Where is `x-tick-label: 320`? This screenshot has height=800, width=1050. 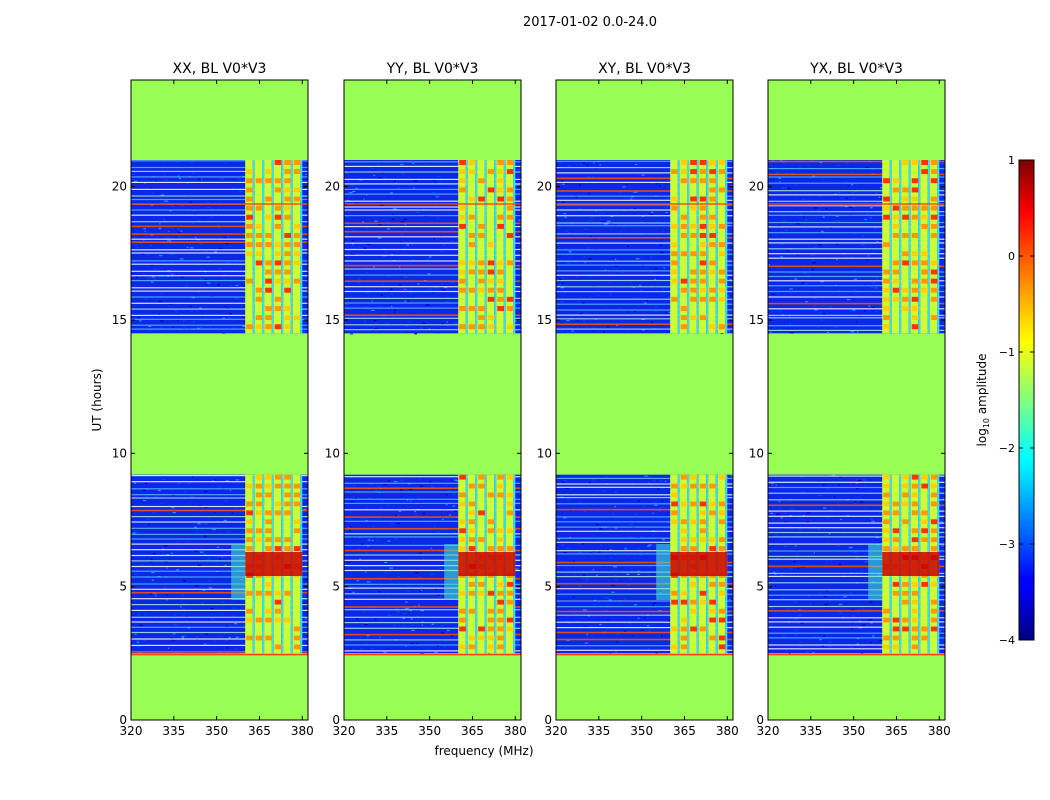
x-tick-label: 320 is located at coordinates (131, 731).